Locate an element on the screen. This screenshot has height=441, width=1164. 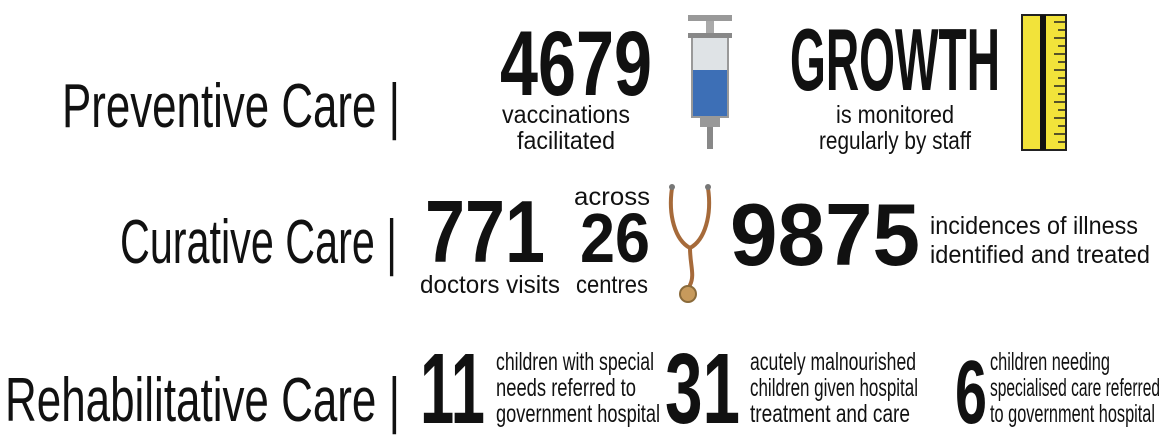
figure: 11 is located at coordinates (452, 387).